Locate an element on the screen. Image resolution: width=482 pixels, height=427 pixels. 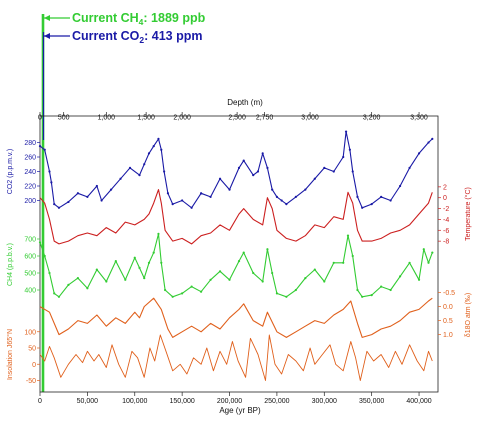
y-tick-label-temperature: -2 is located at coordinates (446, 209).